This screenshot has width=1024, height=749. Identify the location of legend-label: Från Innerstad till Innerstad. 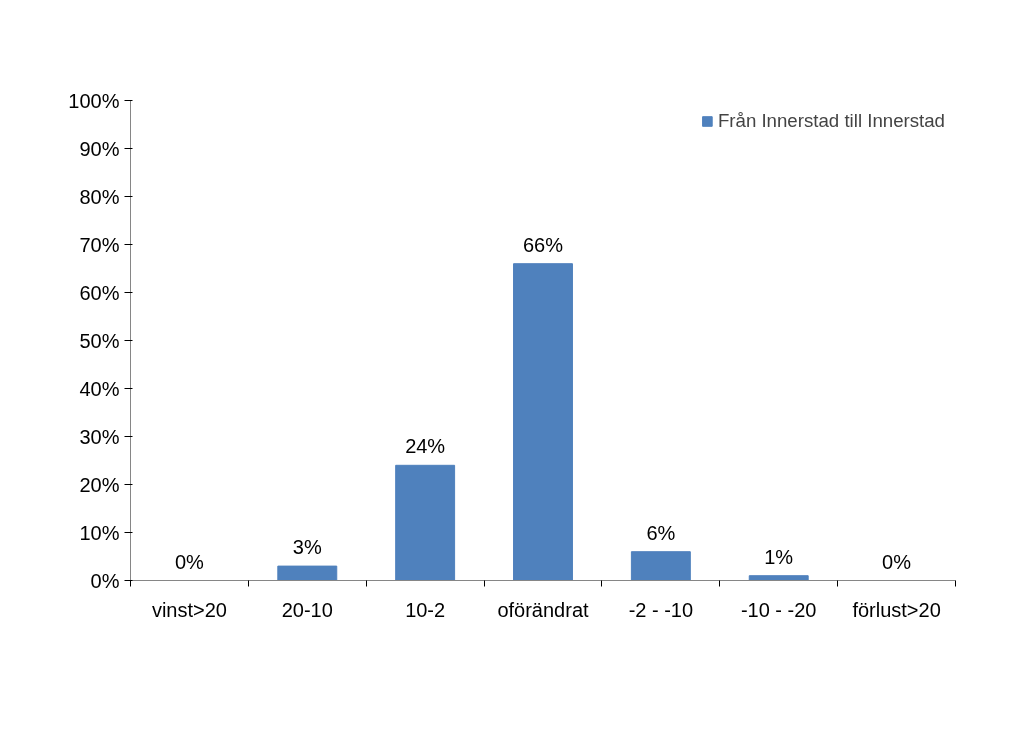
(831, 121).